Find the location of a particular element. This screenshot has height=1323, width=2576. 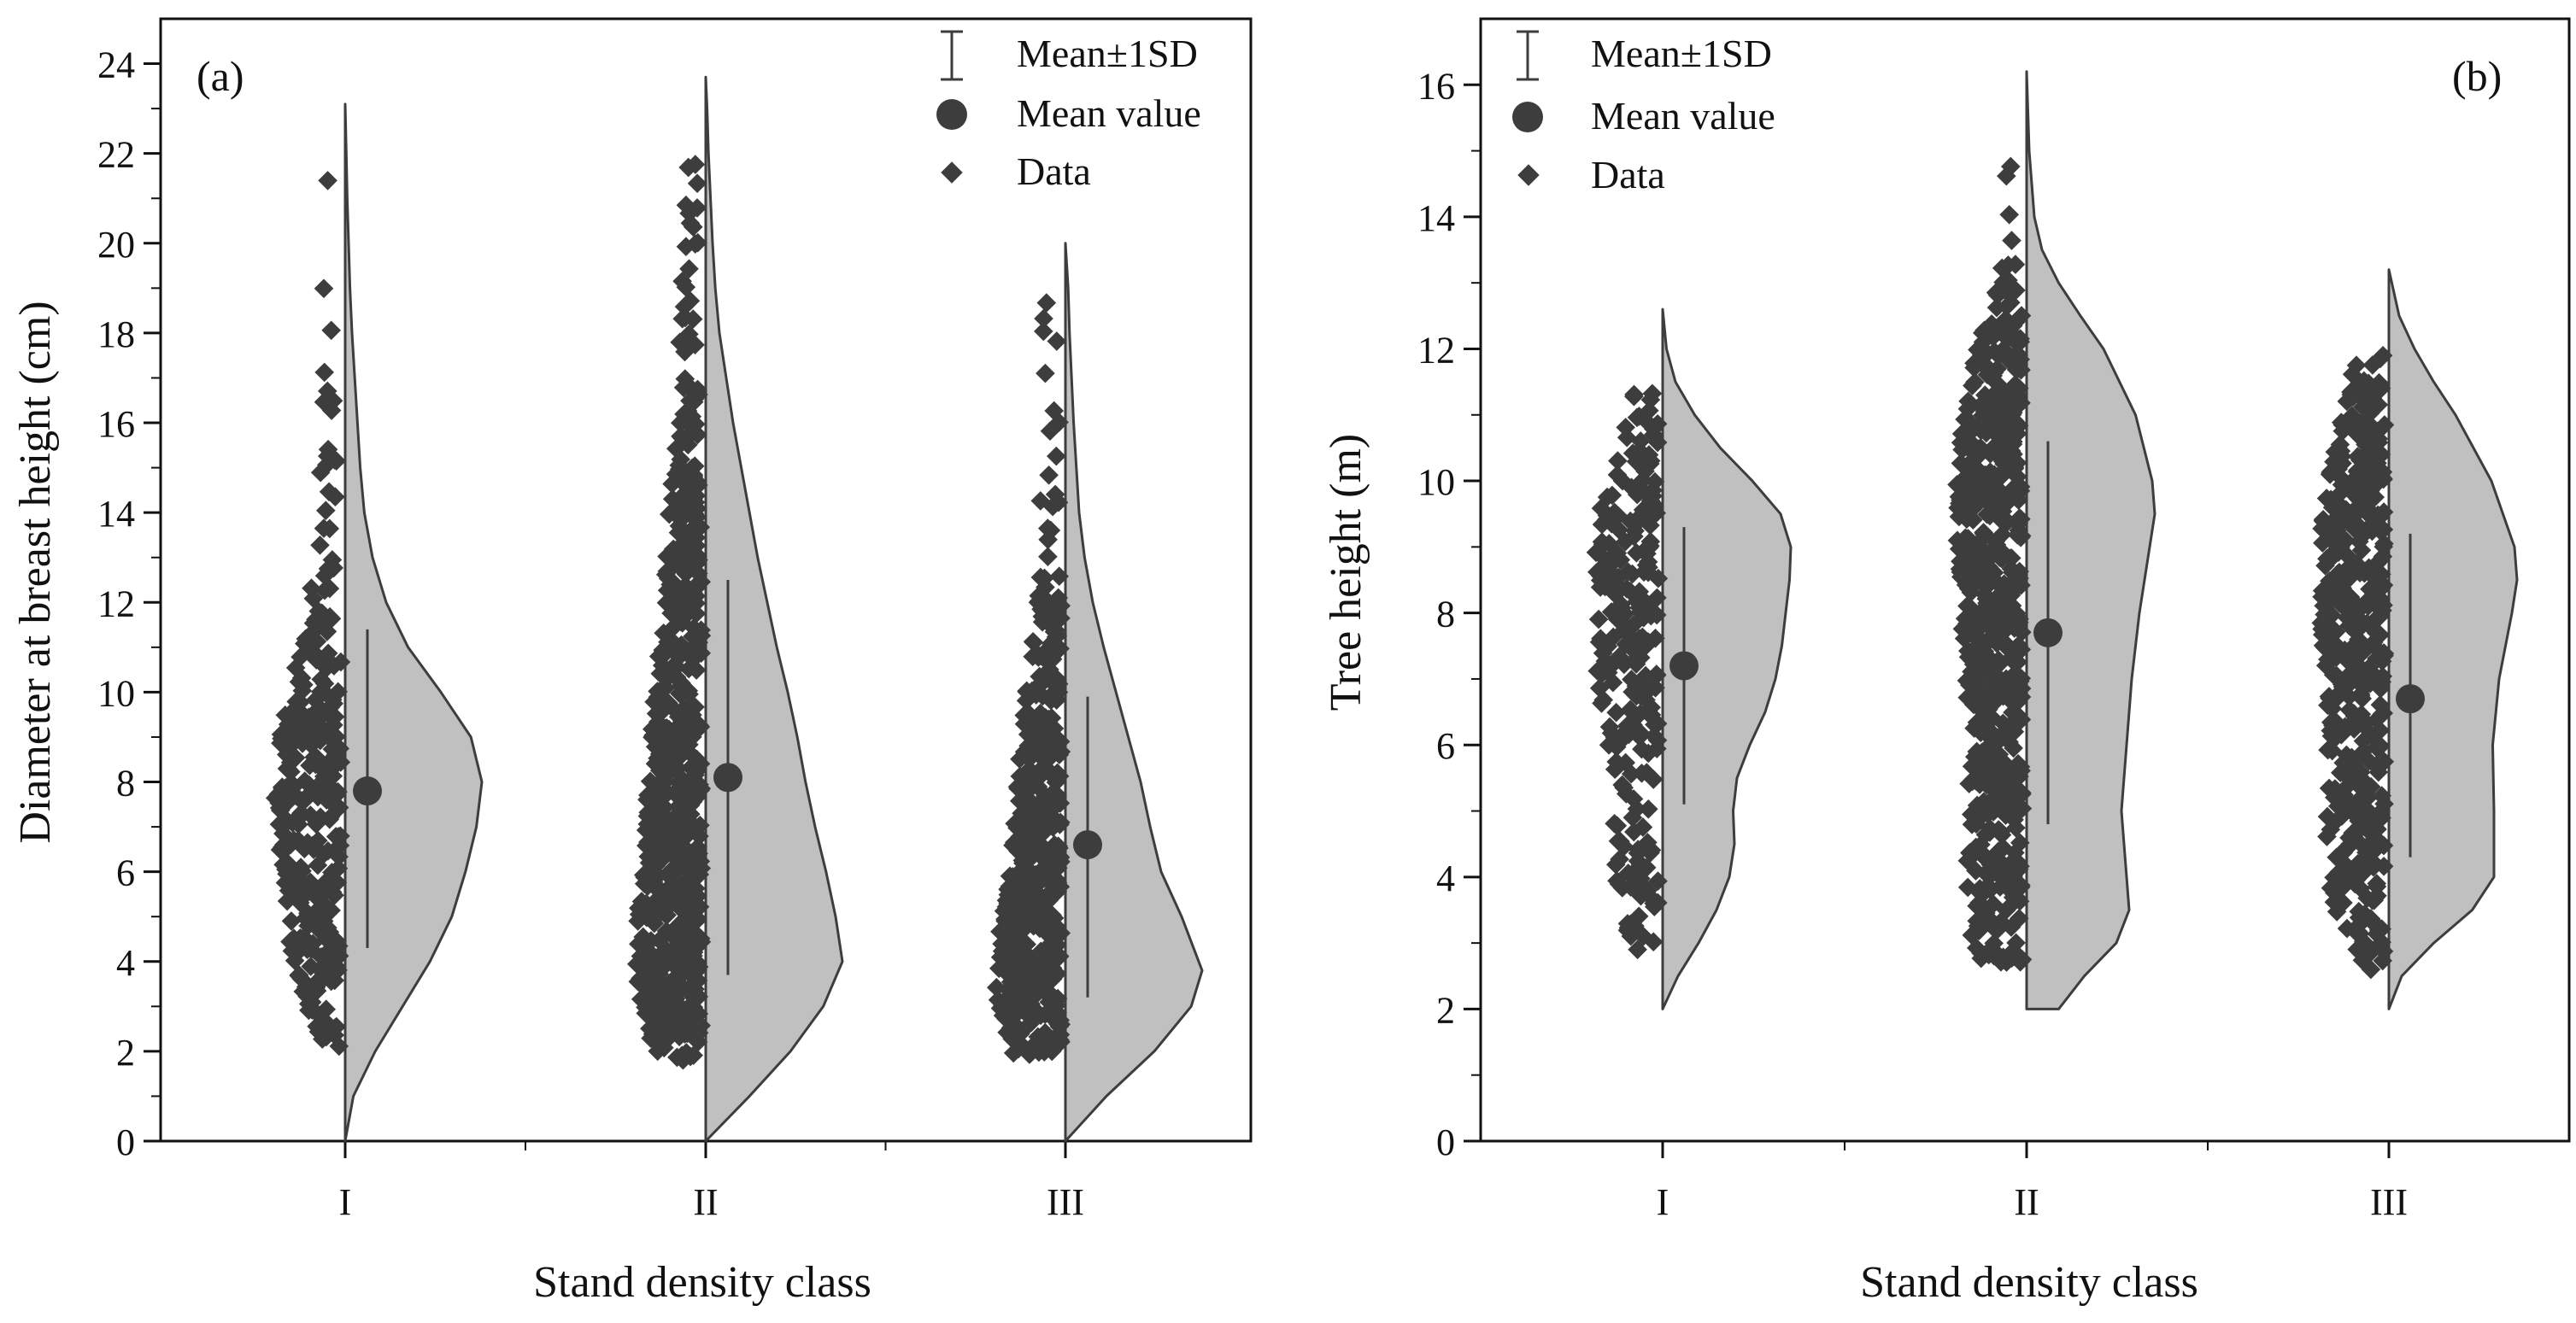

legend-data-marker is located at coordinates (1528, 175).